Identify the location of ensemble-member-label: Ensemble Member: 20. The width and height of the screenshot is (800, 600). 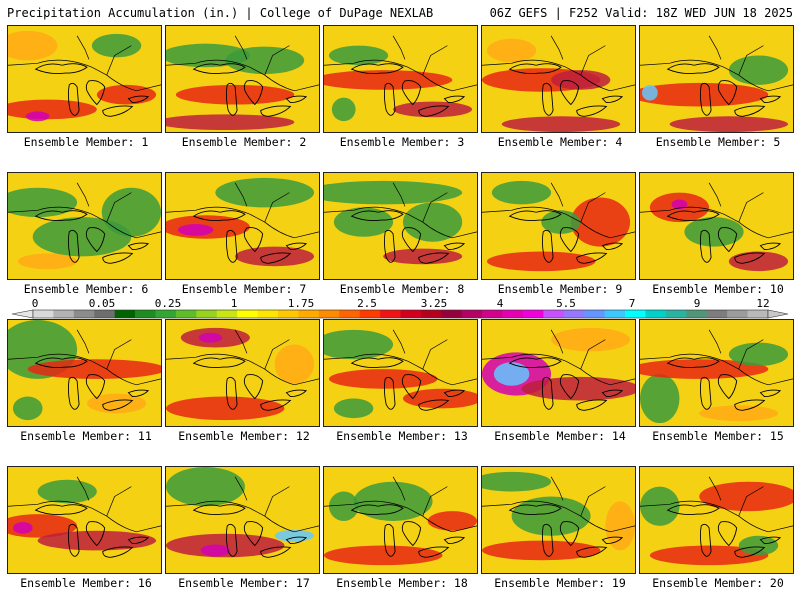
(718, 583).